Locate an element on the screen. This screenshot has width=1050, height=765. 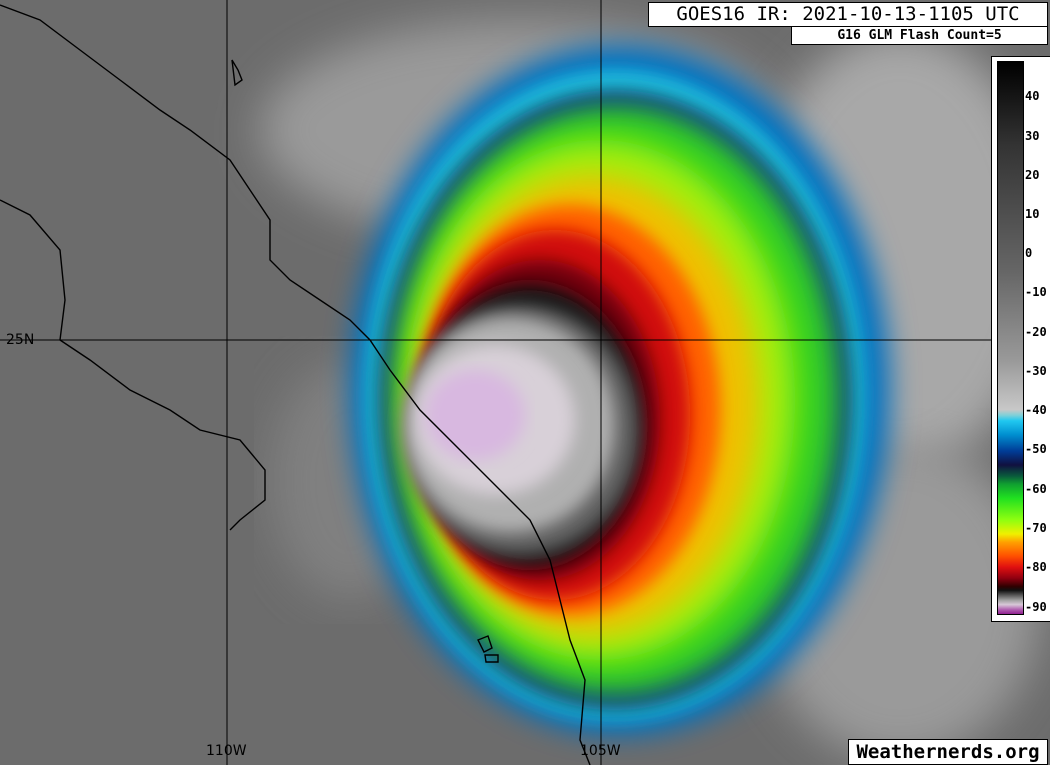
colorbar-tick: -90 is located at coordinates (1036, 607).